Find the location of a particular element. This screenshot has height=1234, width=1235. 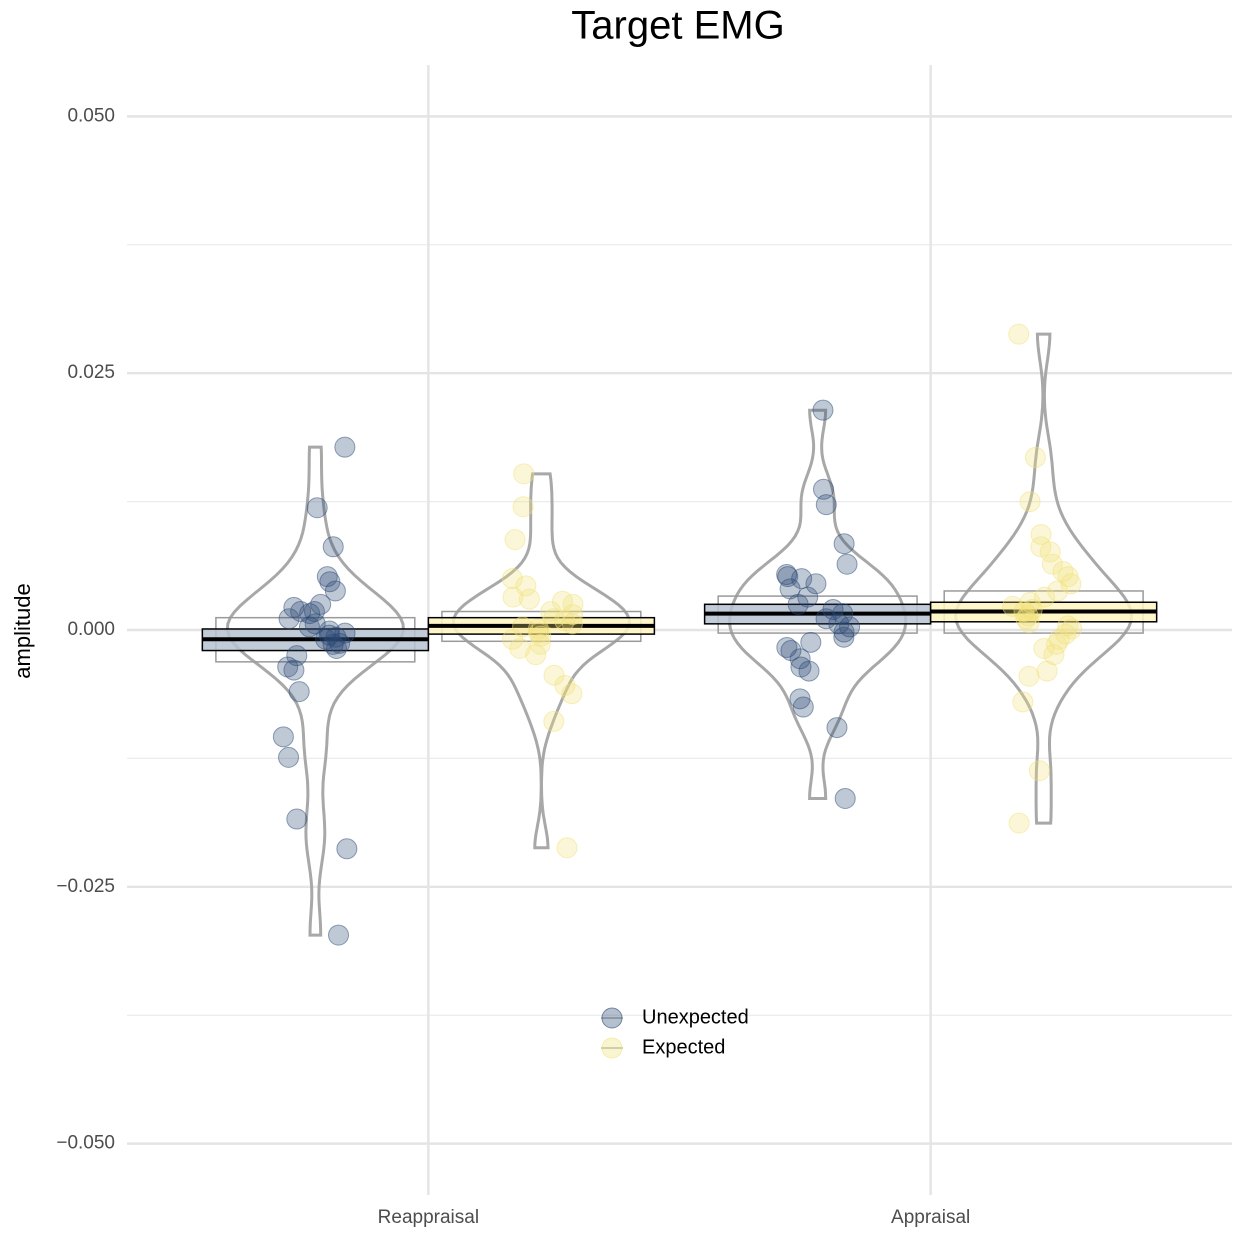

y-tick-label: 0.025 is located at coordinates (91, 372).